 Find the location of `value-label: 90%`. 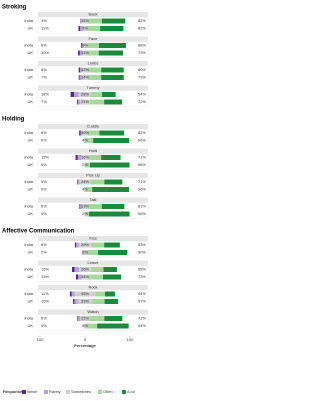

value-label: 90% is located at coordinates (142, 252).